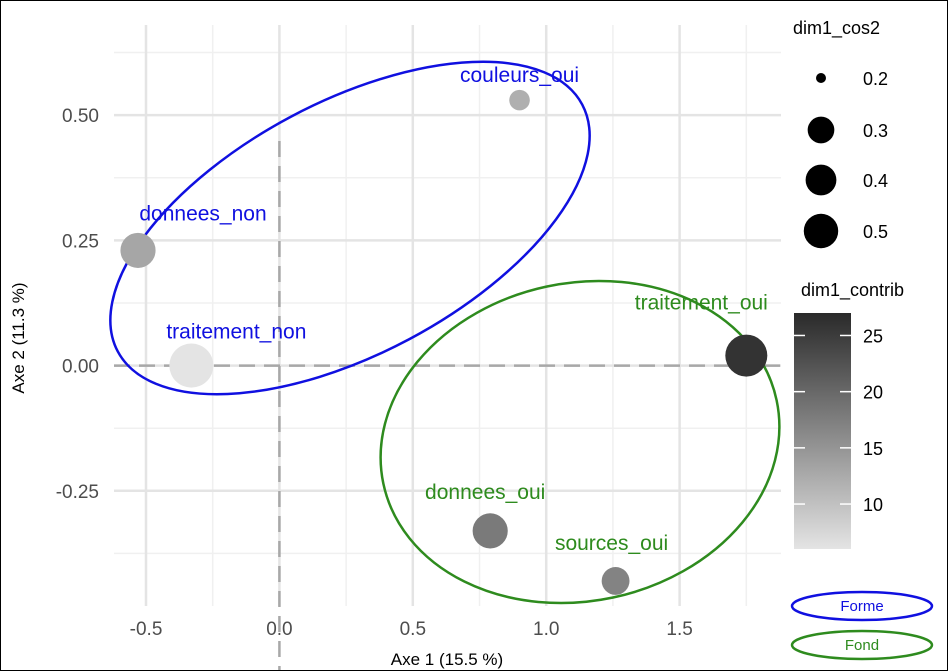  What do you see at coordinates (875, 181) in the screenshot?
I see `size-legend-label: 0.4` at bounding box center [875, 181].